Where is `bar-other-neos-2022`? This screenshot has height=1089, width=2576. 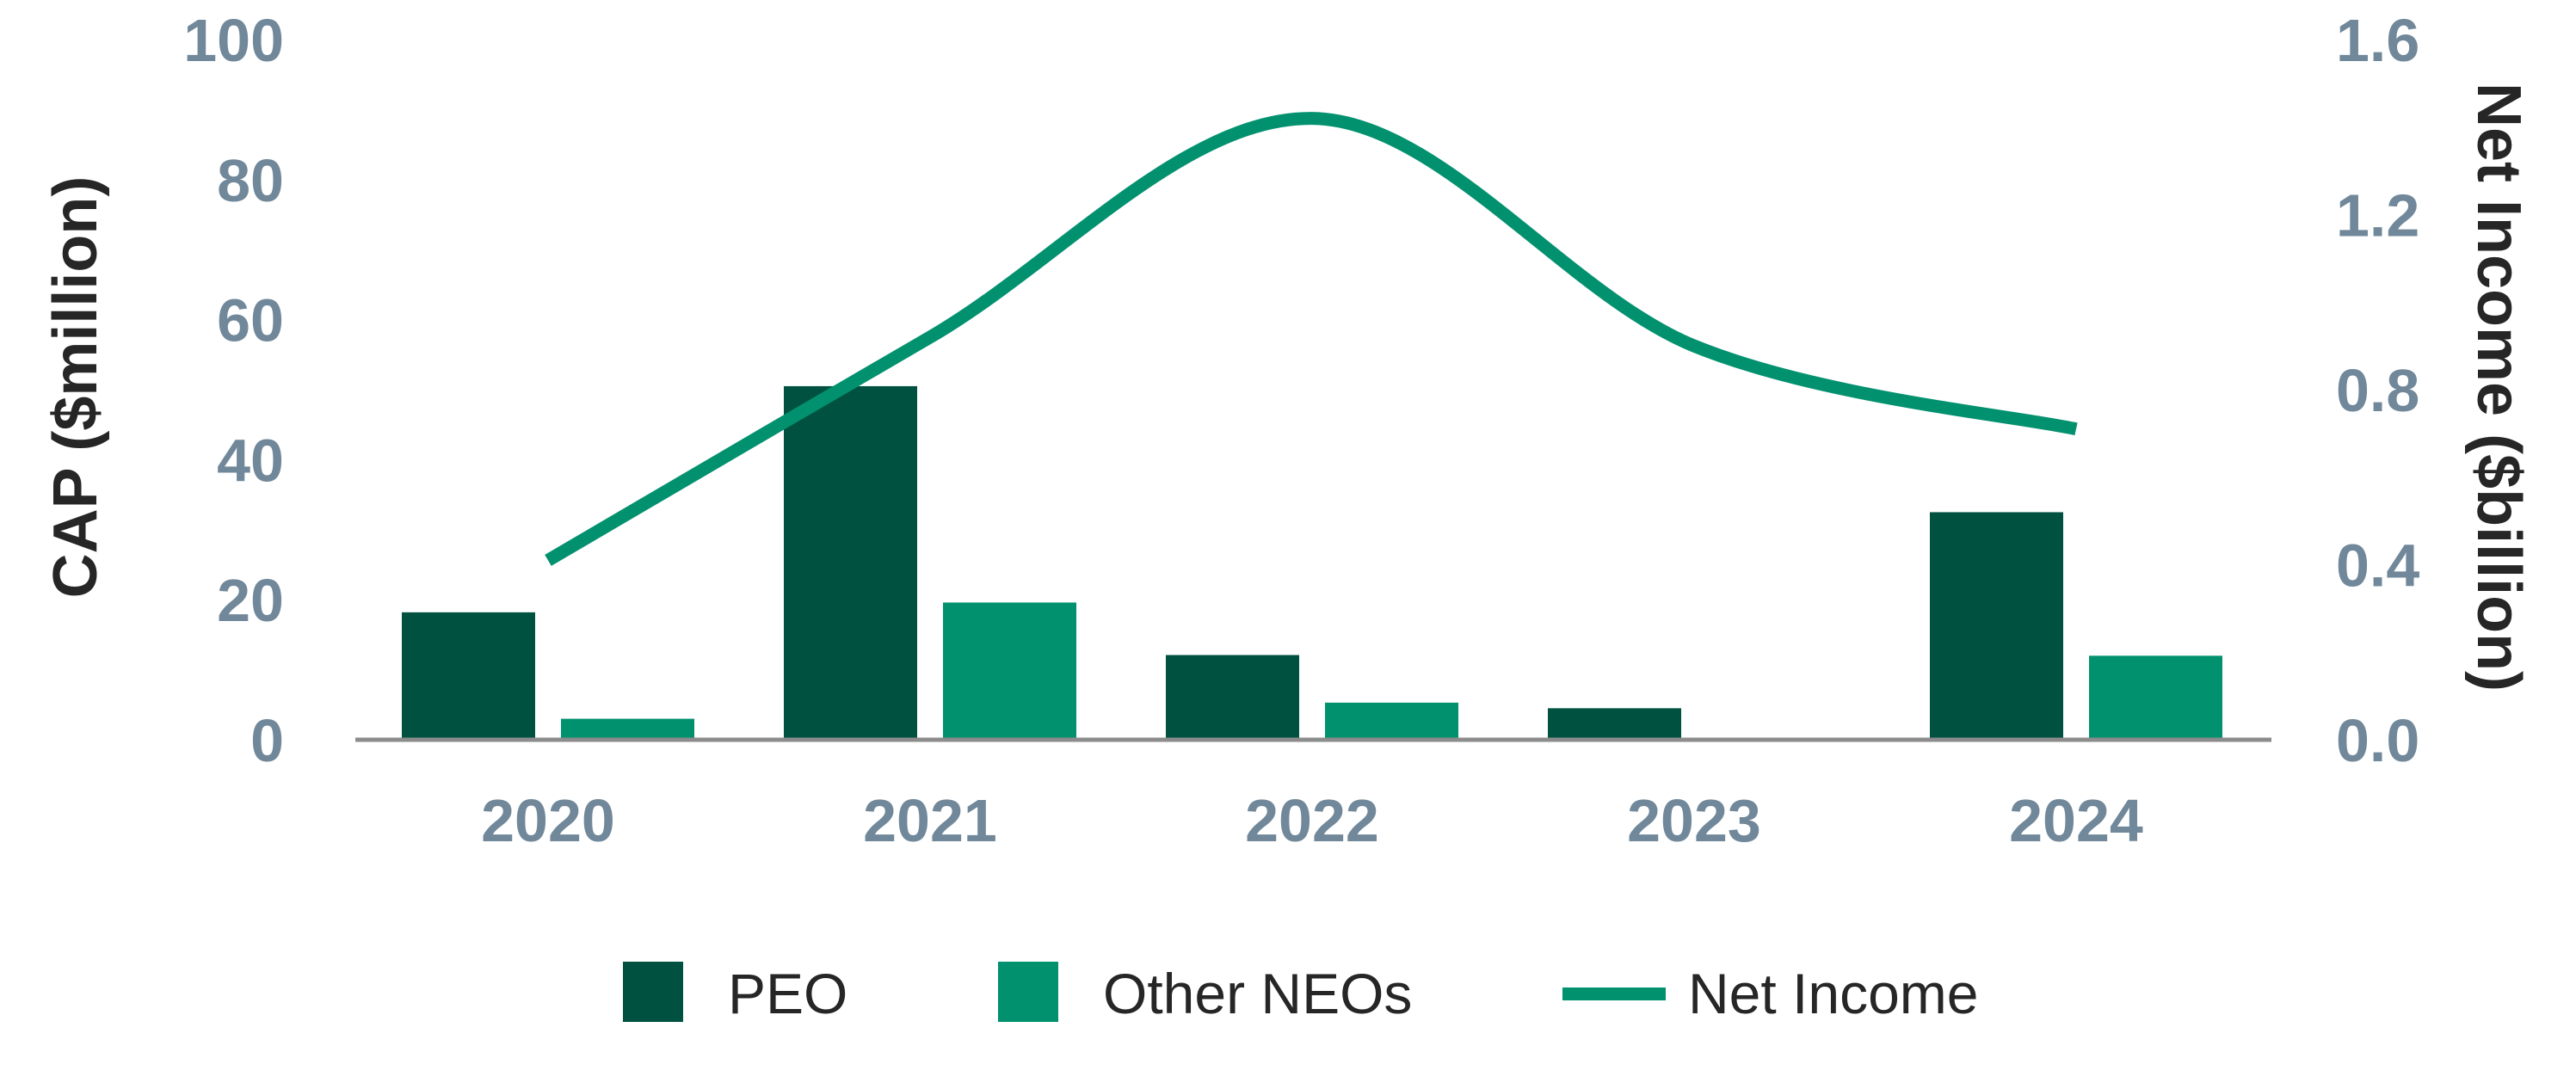 bar-other-neos-2022 is located at coordinates (1391, 721).